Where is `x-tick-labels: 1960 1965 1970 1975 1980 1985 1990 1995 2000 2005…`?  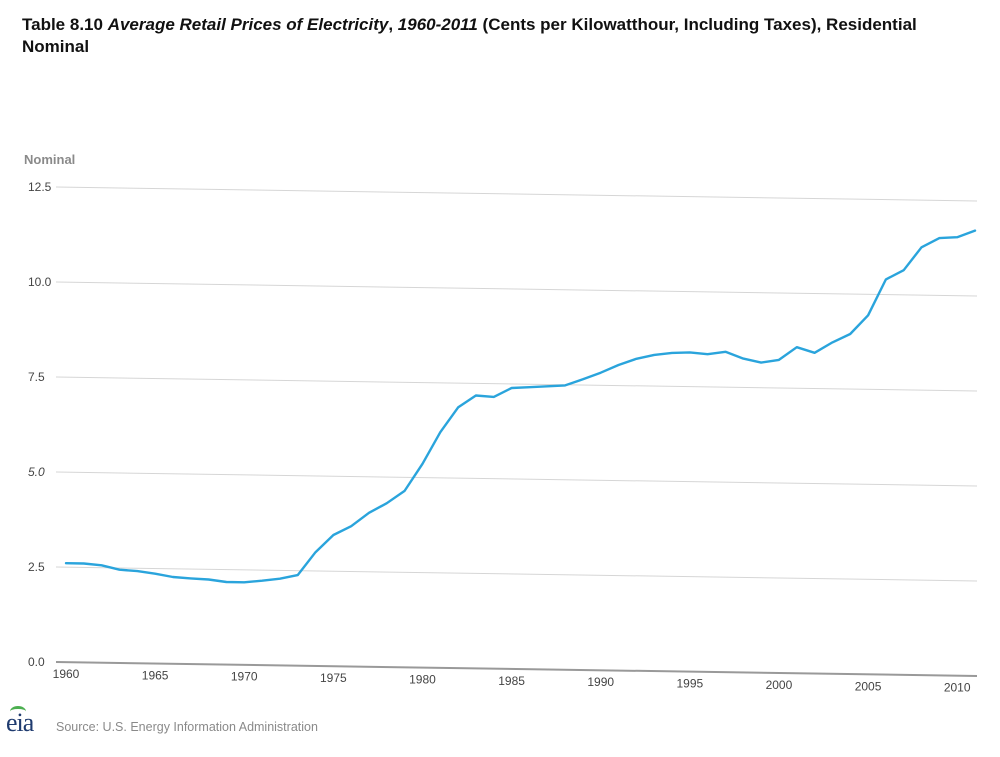
x-tick-labels: 1960 1965 1970 1975 1980 1985 1990 1995 2000 2005… is located at coordinates (512, 681).